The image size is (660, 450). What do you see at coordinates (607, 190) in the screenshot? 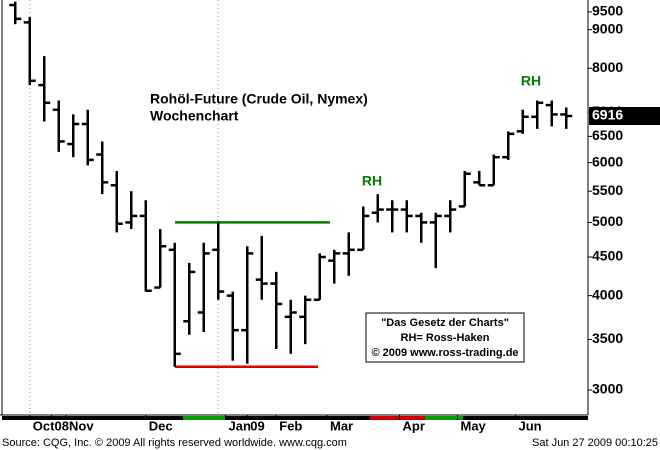
I see `y-tick-label: 5500` at bounding box center [607, 190].